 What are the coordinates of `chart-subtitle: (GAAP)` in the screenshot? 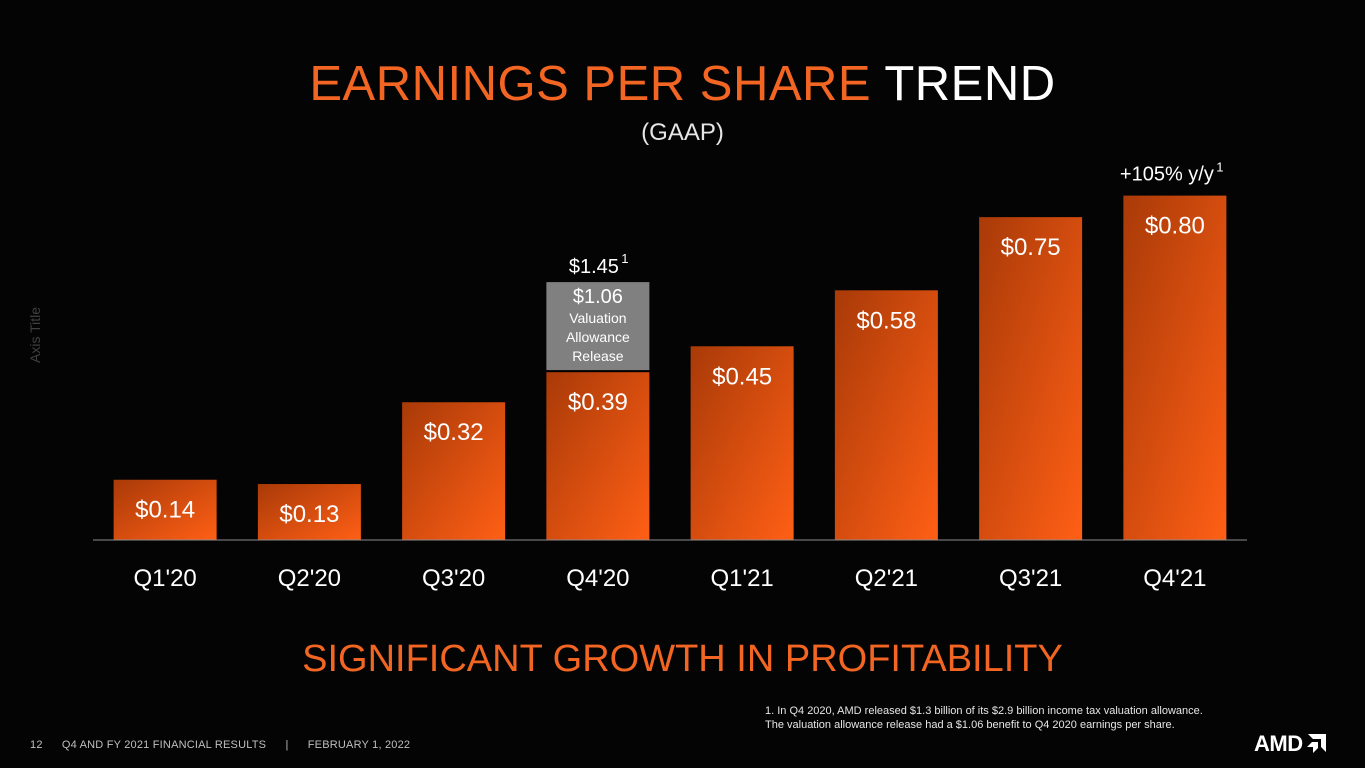 It's located at (682, 132).